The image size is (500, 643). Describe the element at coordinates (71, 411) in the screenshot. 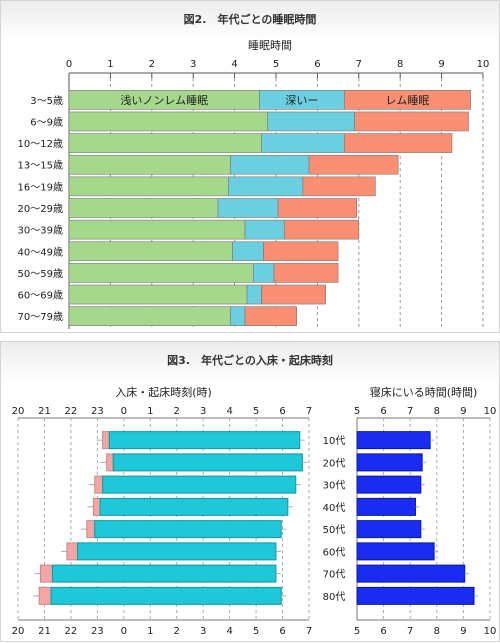

I see `left-top-tick-label: 22` at that location.